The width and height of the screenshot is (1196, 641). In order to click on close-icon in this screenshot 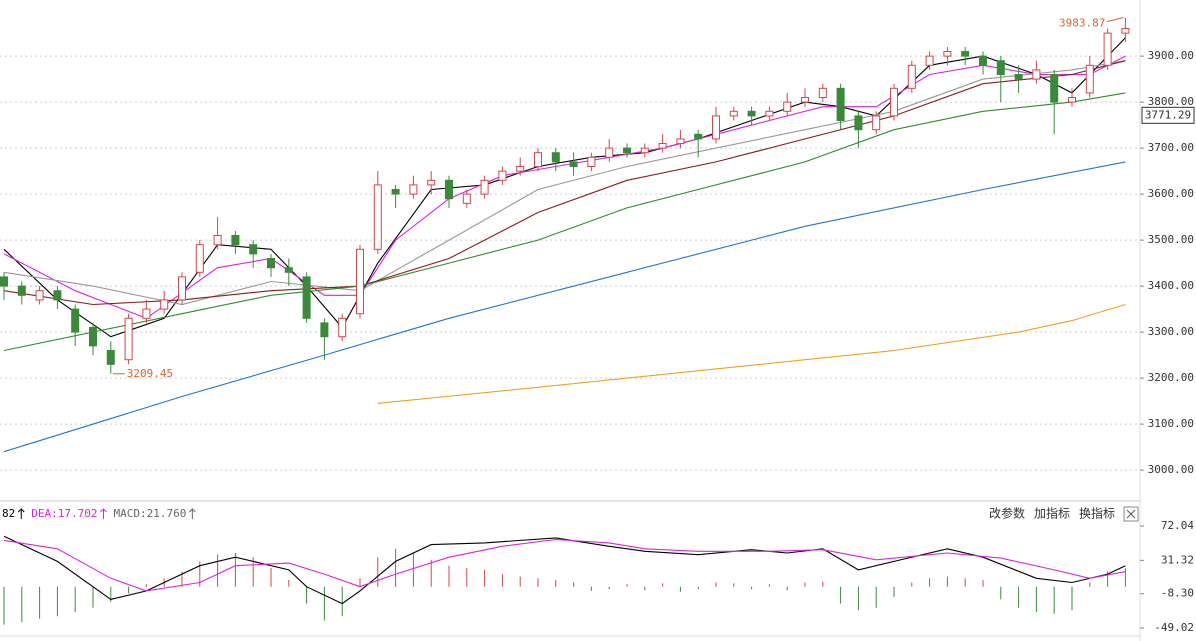, I will do `click(1131, 514)`.